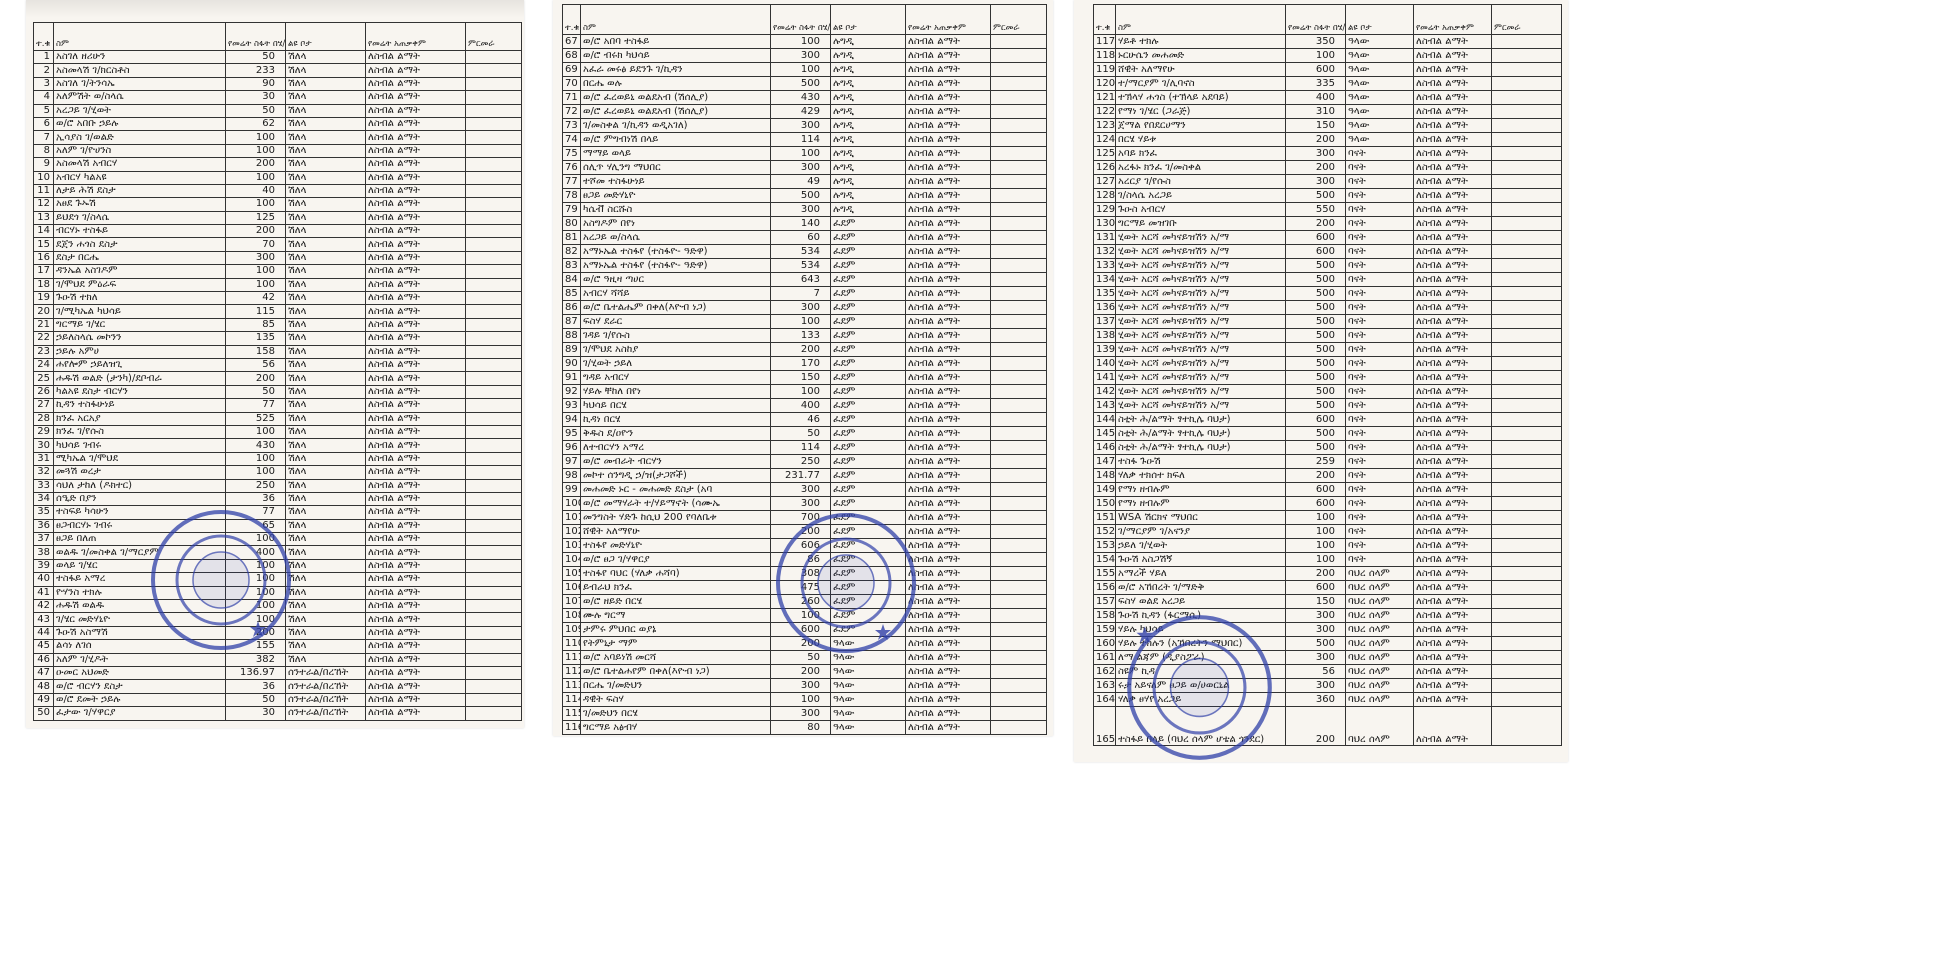  What do you see at coordinates (43, 325) in the screenshot?
I see `row-number: 21` at bounding box center [43, 325].